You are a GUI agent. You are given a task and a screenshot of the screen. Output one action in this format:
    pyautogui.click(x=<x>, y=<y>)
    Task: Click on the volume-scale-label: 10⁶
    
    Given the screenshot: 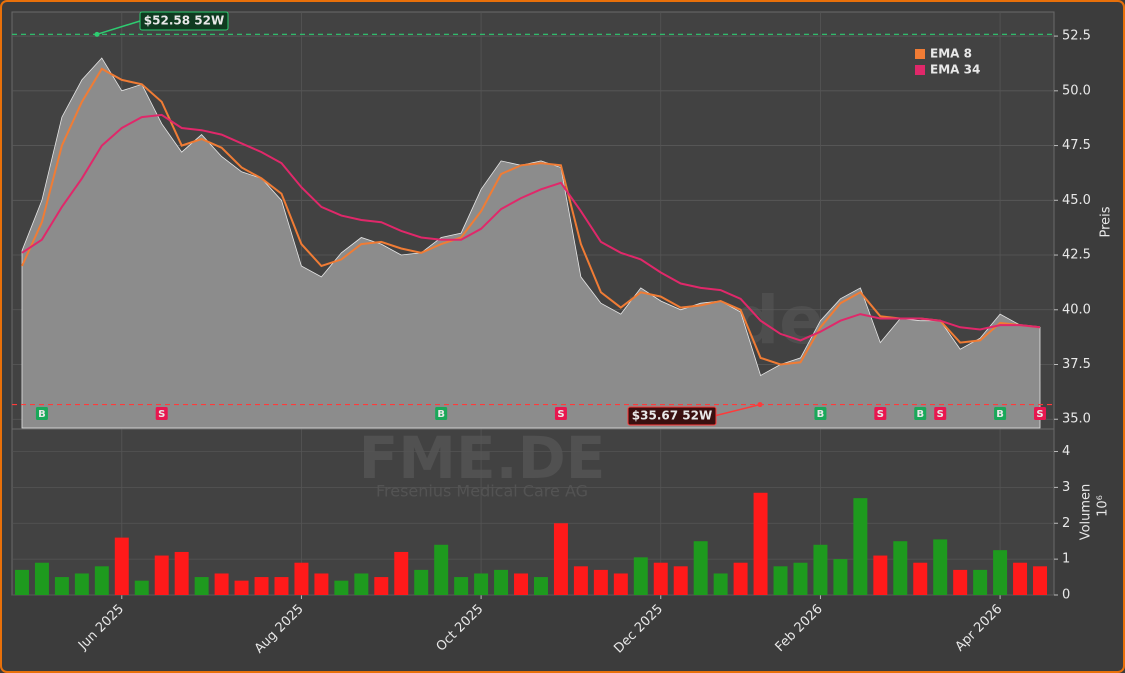 What is the action you would take?
    pyautogui.click(x=1103, y=506)
    